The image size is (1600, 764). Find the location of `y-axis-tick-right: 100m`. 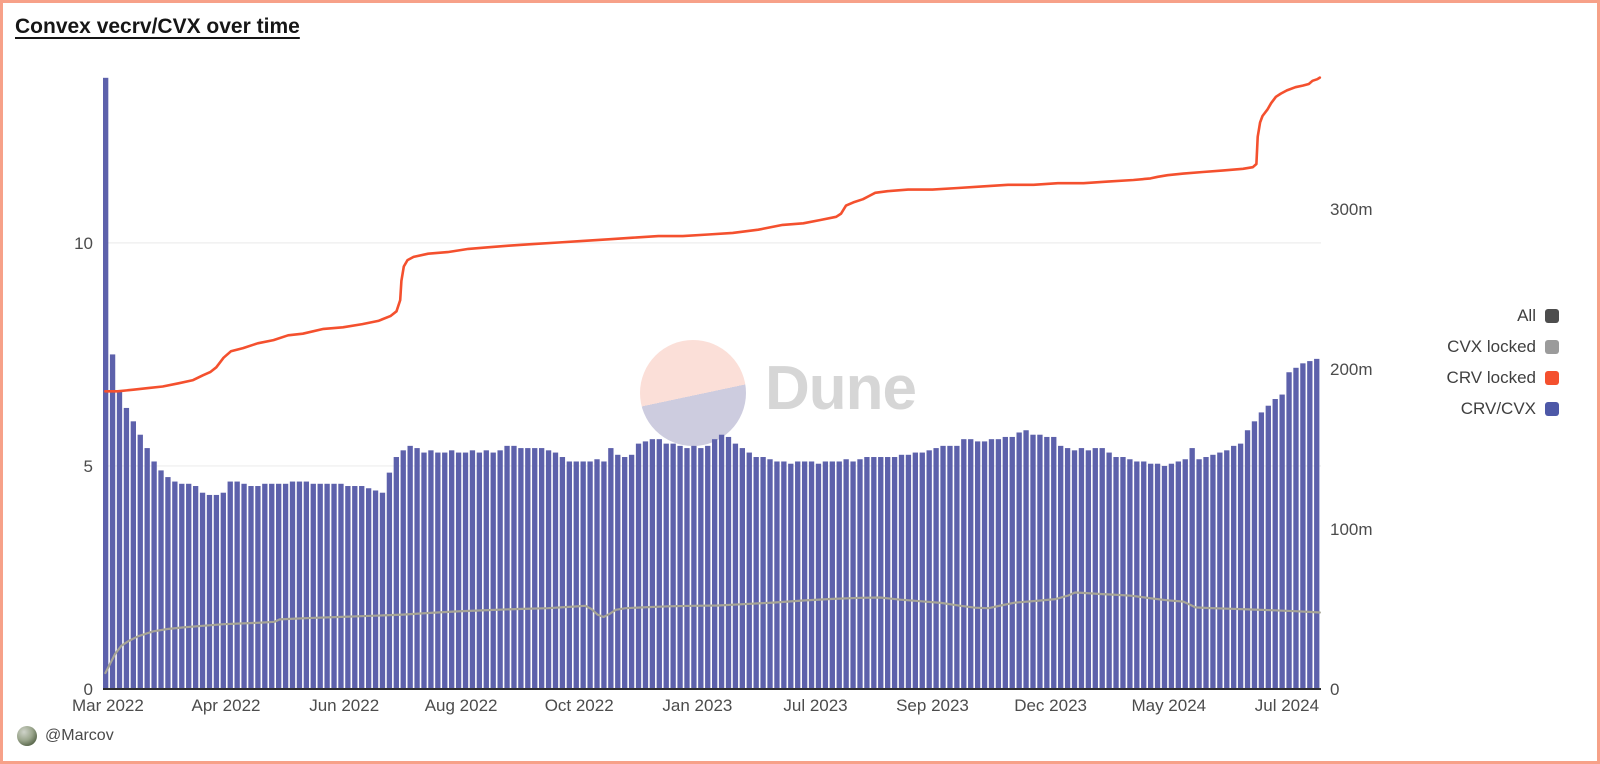

y-axis-tick-right: 100m is located at coordinates (1351, 529).